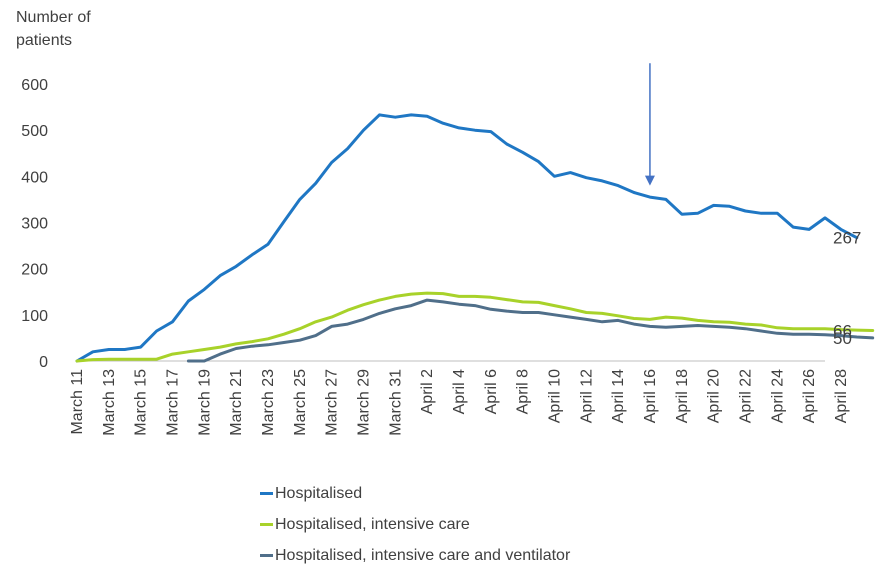 This screenshot has width=880, height=571. What do you see at coordinates (109, 402) in the screenshot?
I see `x-tick-label: March 13` at bounding box center [109, 402].